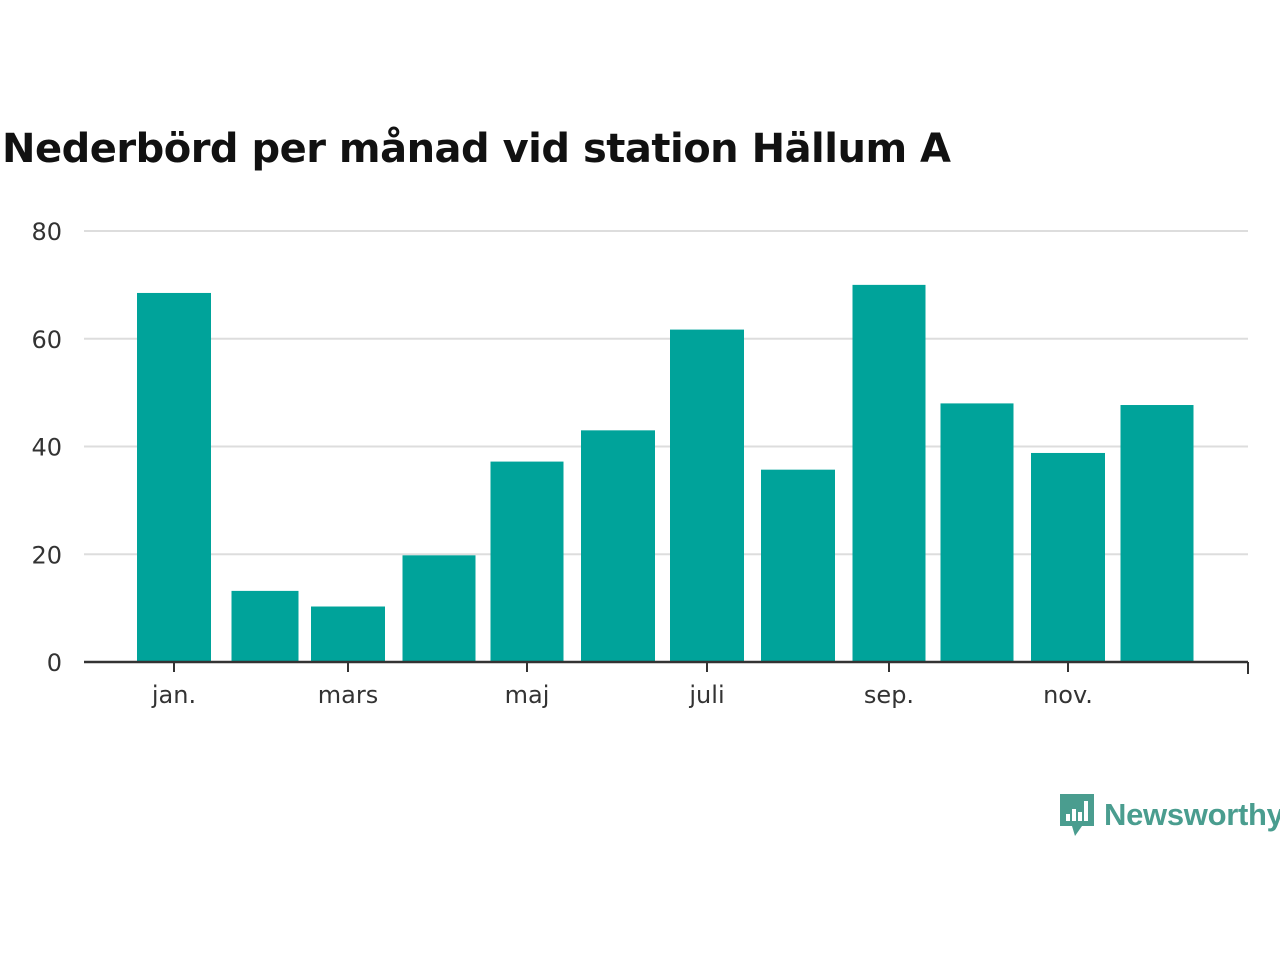 The image size is (1280, 960). I want to click on y-tick-label: 0, so click(54, 663).